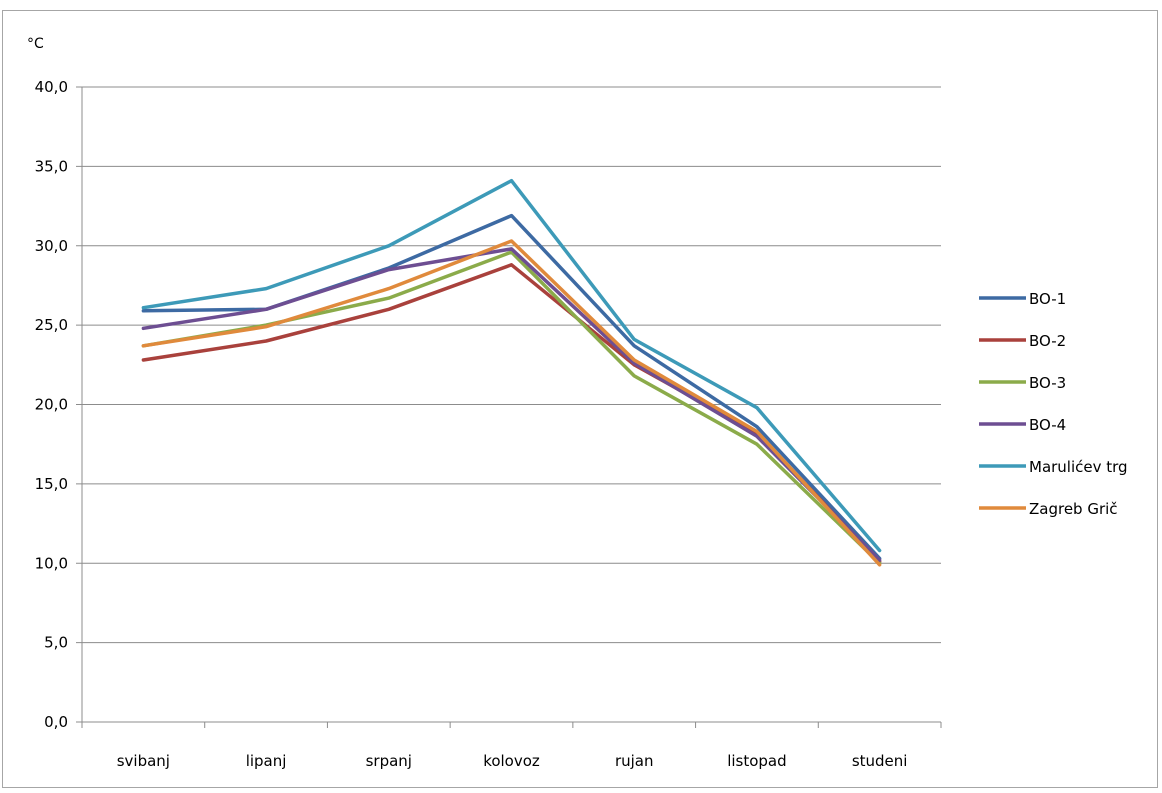 The height and width of the screenshot is (793, 1162). What do you see at coordinates (1053, 404) in the screenshot?
I see `legend: BO-1 BO-2 BO-3 BO-4 Marulićev trg Zagreb Grič` at bounding box center [1053, 404].